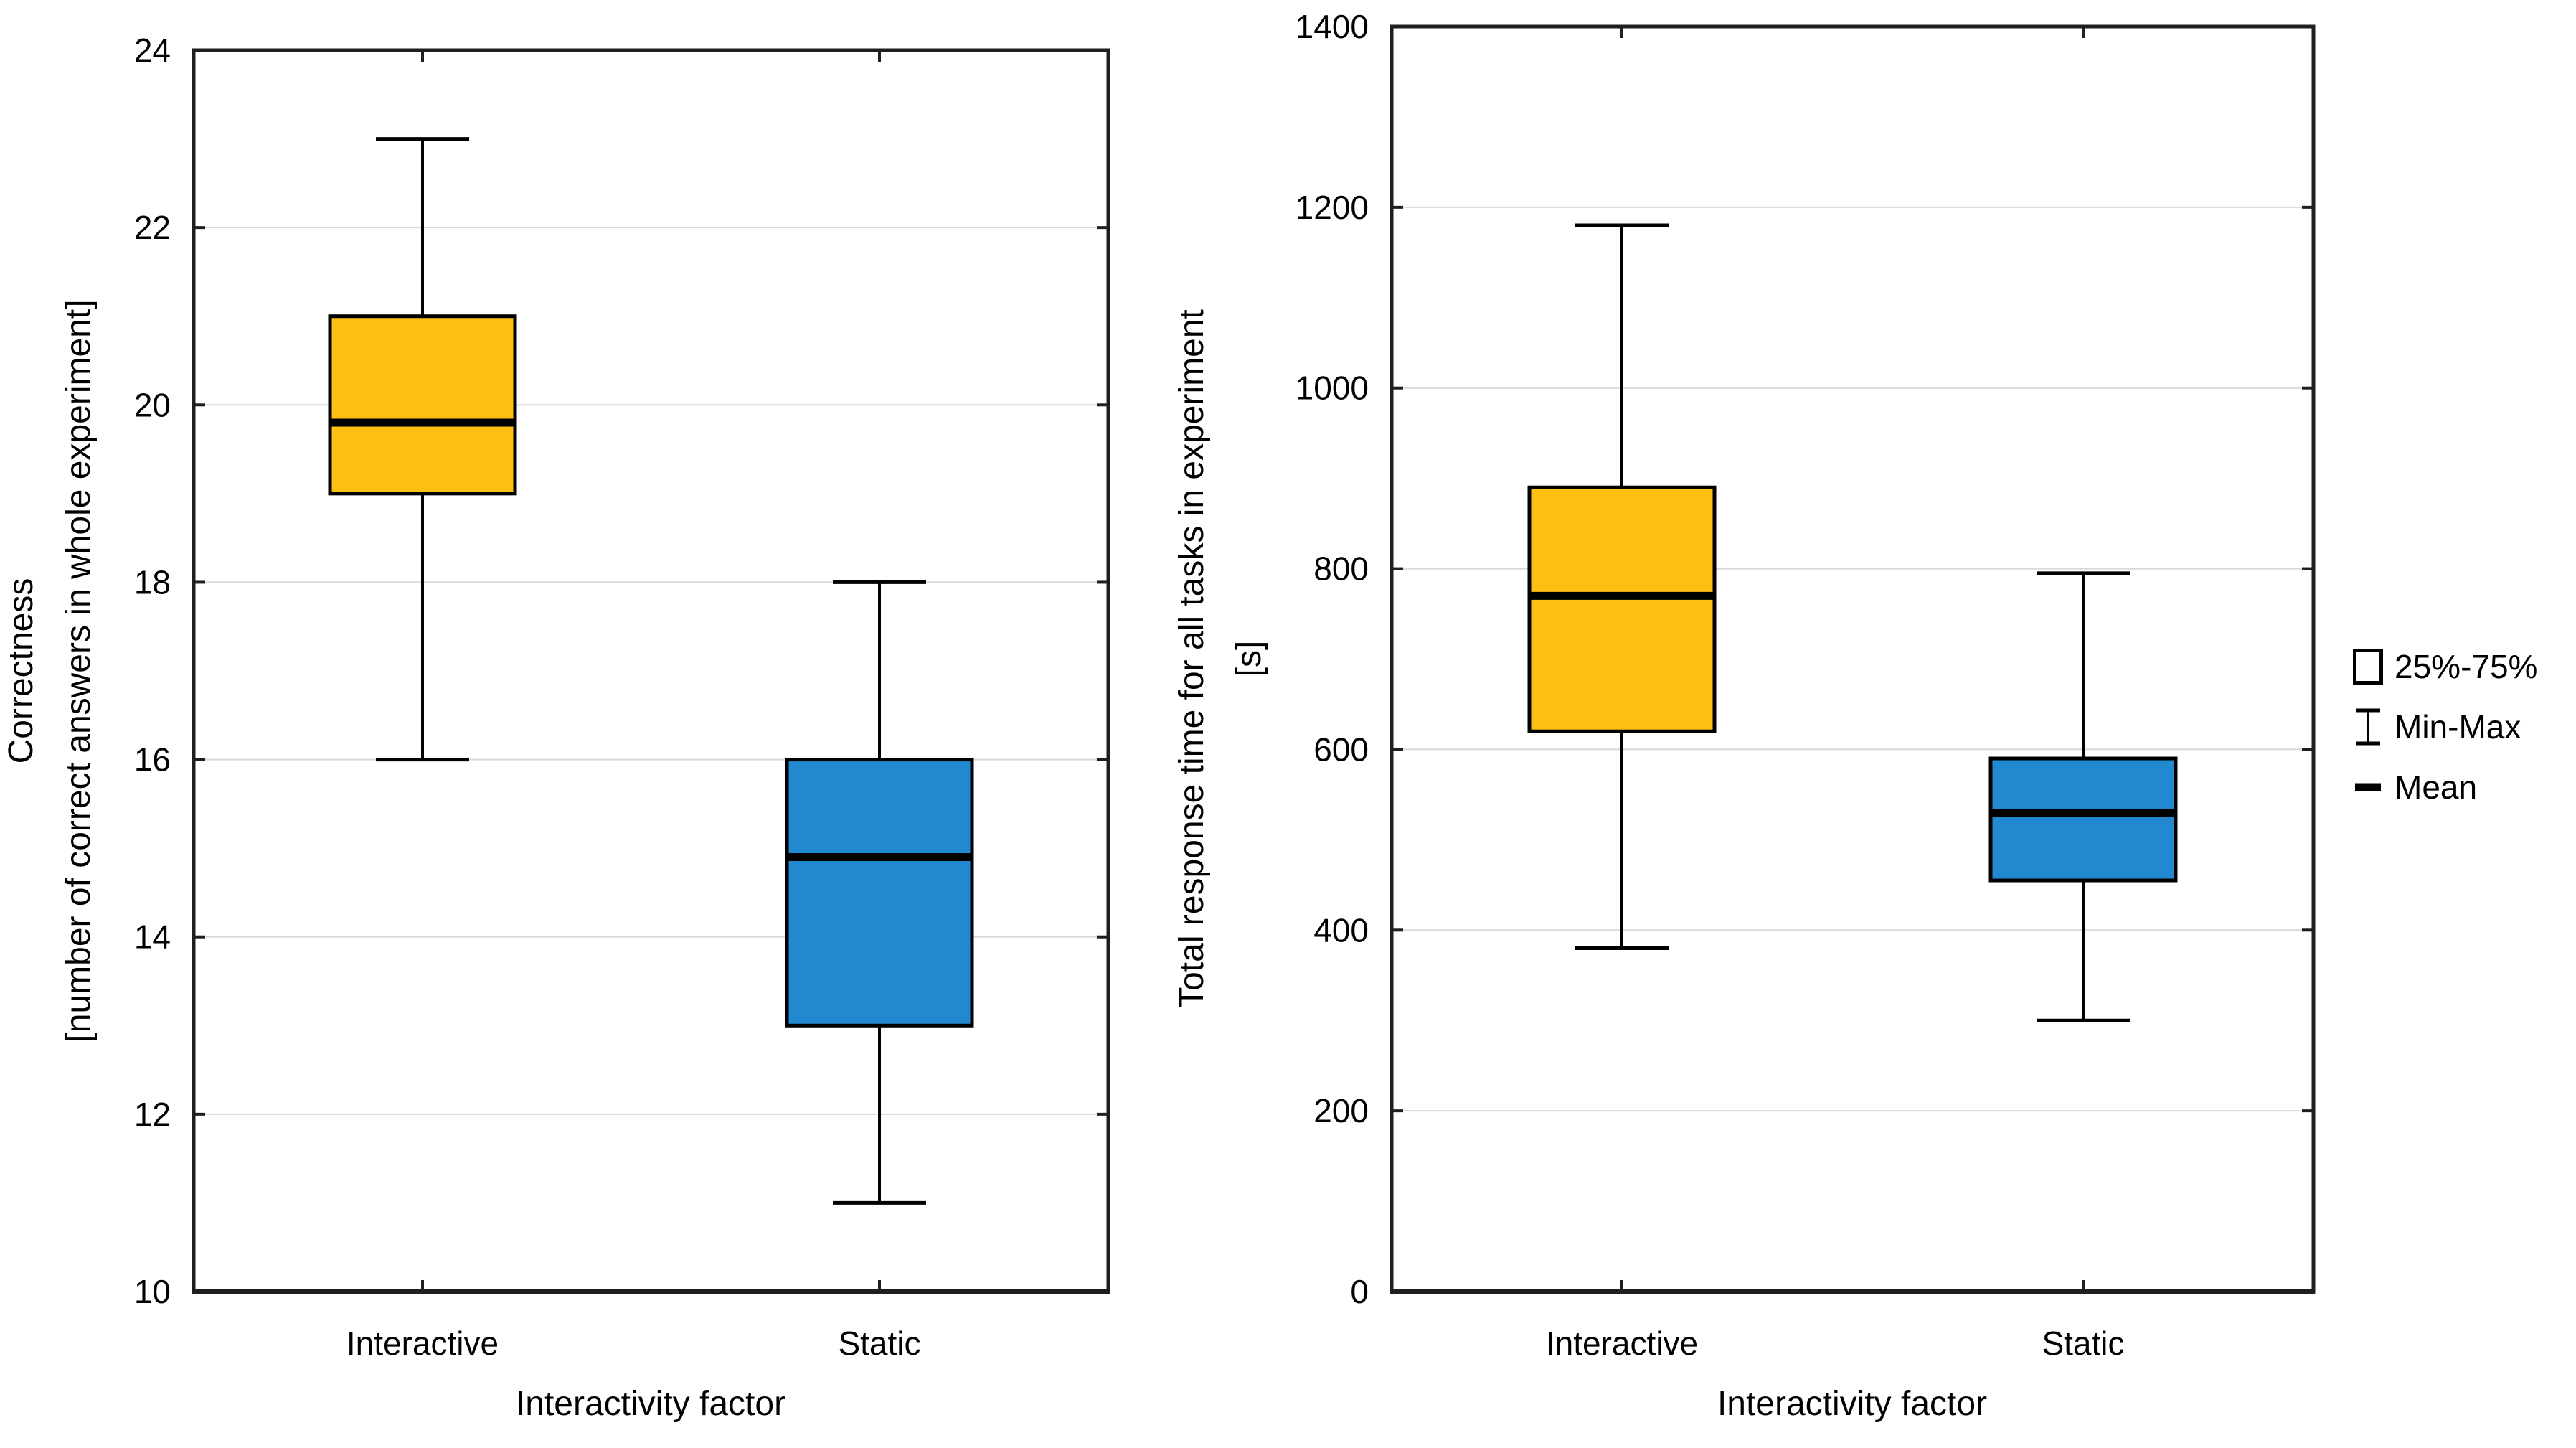 The height and width of the screenshot is (1448, 2576). I want to click on y-tick-label: 14, so click(152, 937).